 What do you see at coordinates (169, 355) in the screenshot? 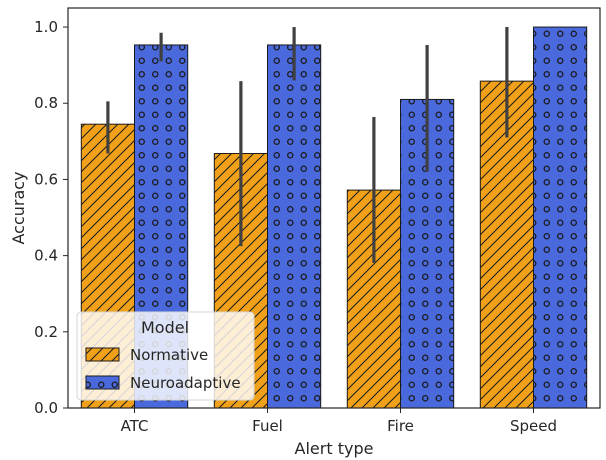
I see `legend-label-normative: Normative` at bounding box center [169, 355].